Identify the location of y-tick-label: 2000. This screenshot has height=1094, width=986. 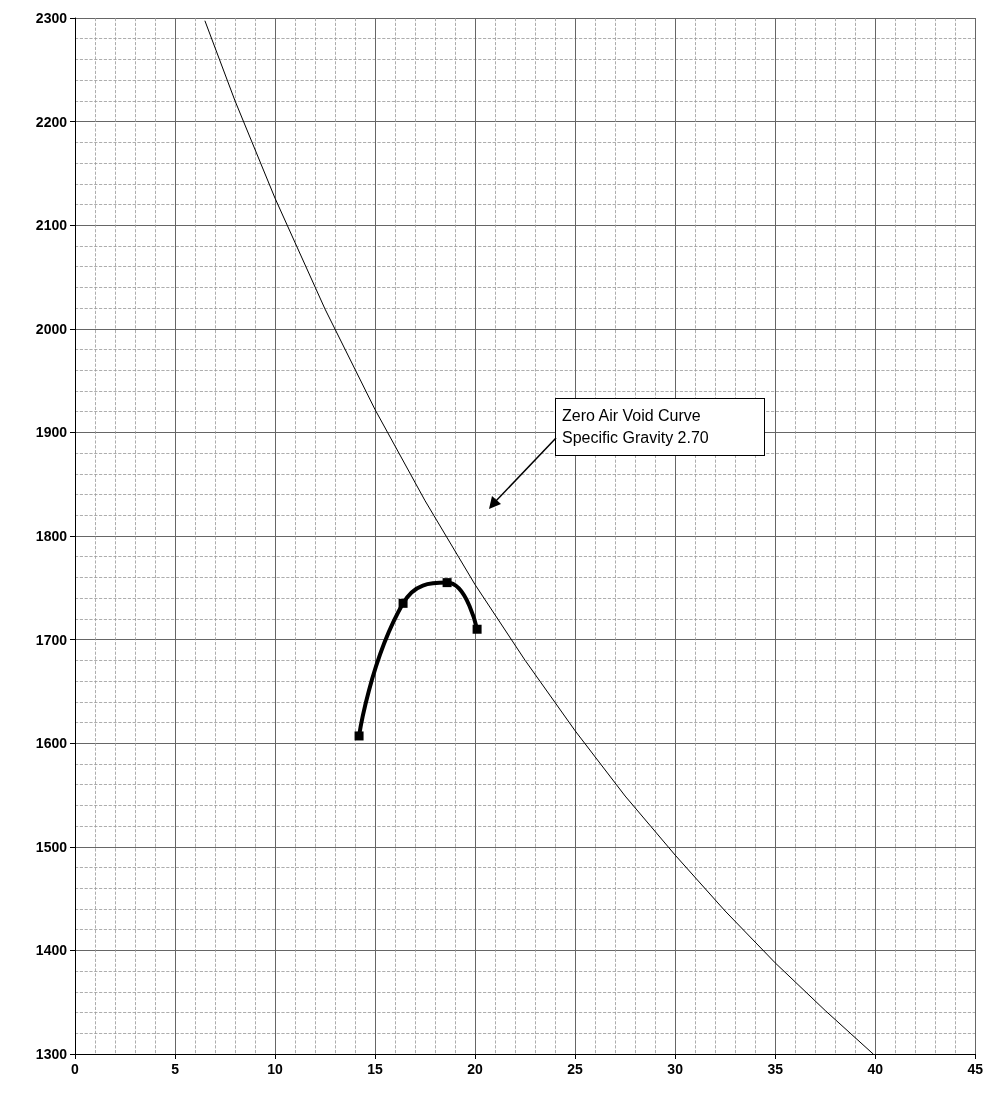
(51, 328).